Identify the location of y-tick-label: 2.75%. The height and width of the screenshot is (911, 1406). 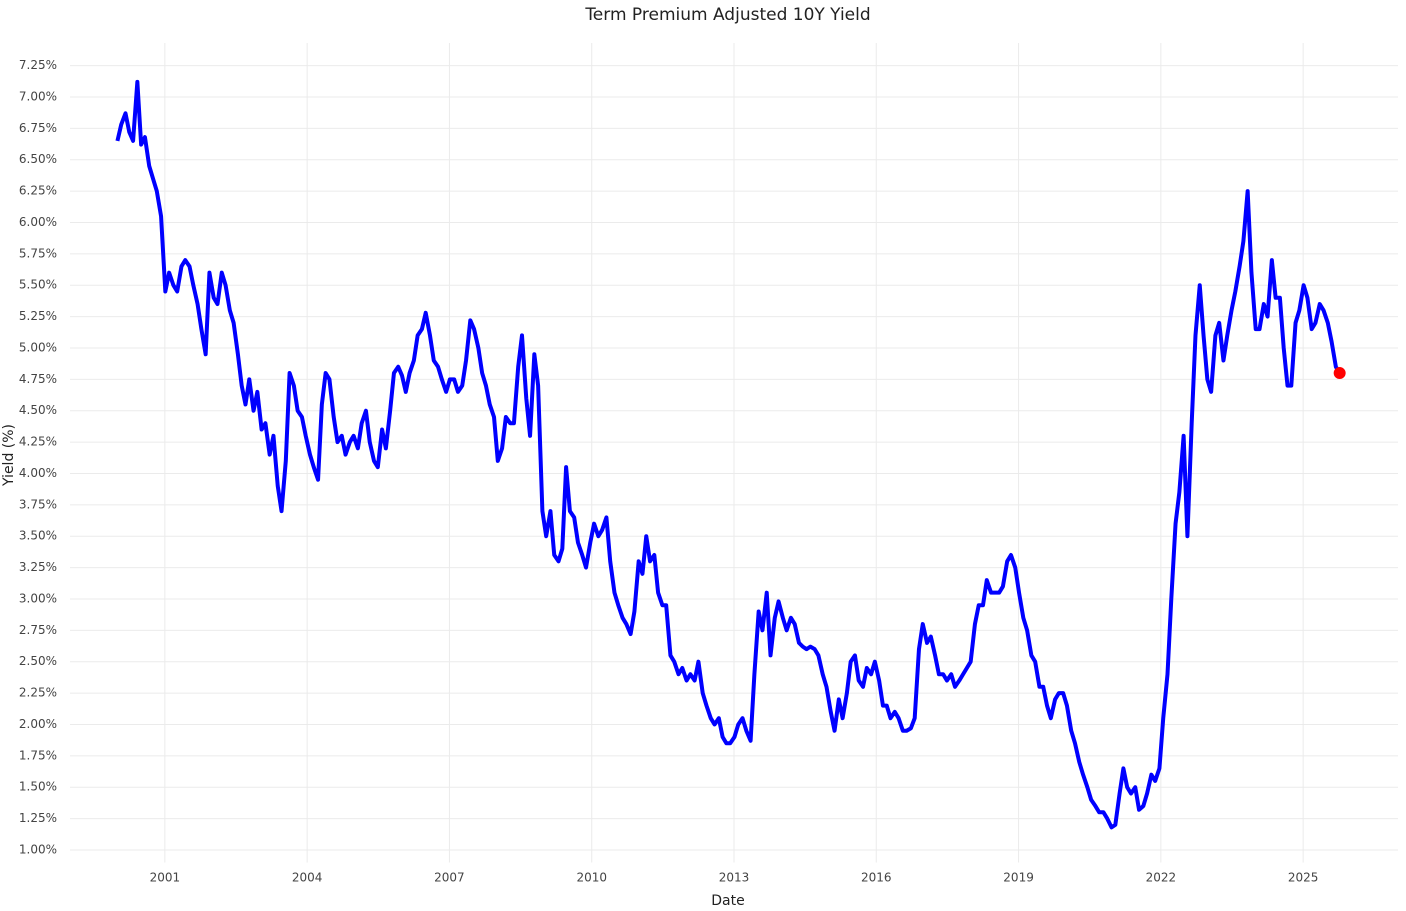
(38, 630).